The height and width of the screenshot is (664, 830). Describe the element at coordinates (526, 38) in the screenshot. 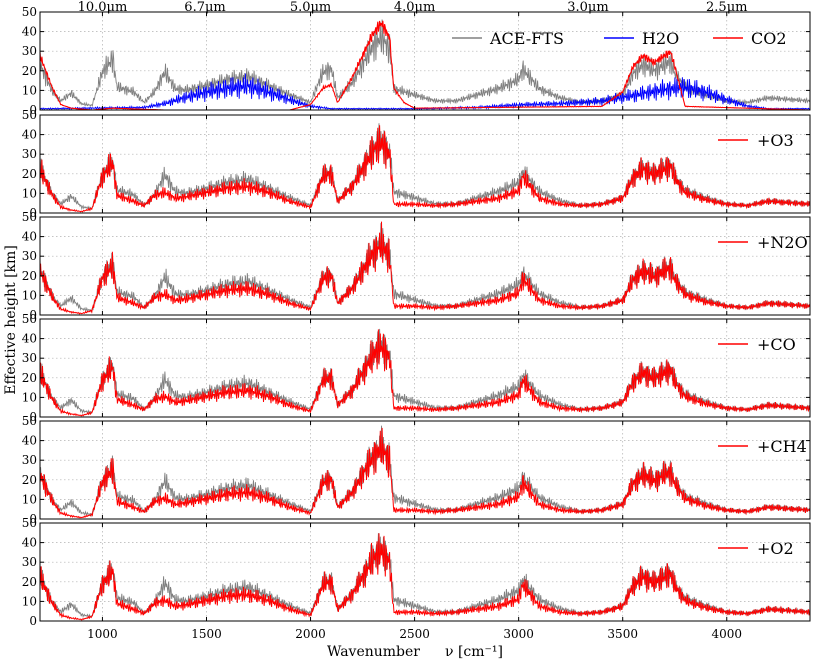

I see `legend-label: ACE-FTS` at that location.